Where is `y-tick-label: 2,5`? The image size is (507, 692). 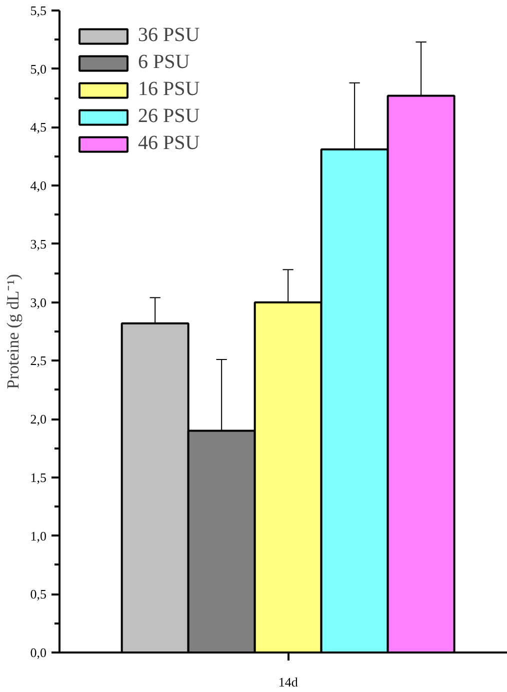
y-tick-label: 2,5 is located at coordinates (38, 360).